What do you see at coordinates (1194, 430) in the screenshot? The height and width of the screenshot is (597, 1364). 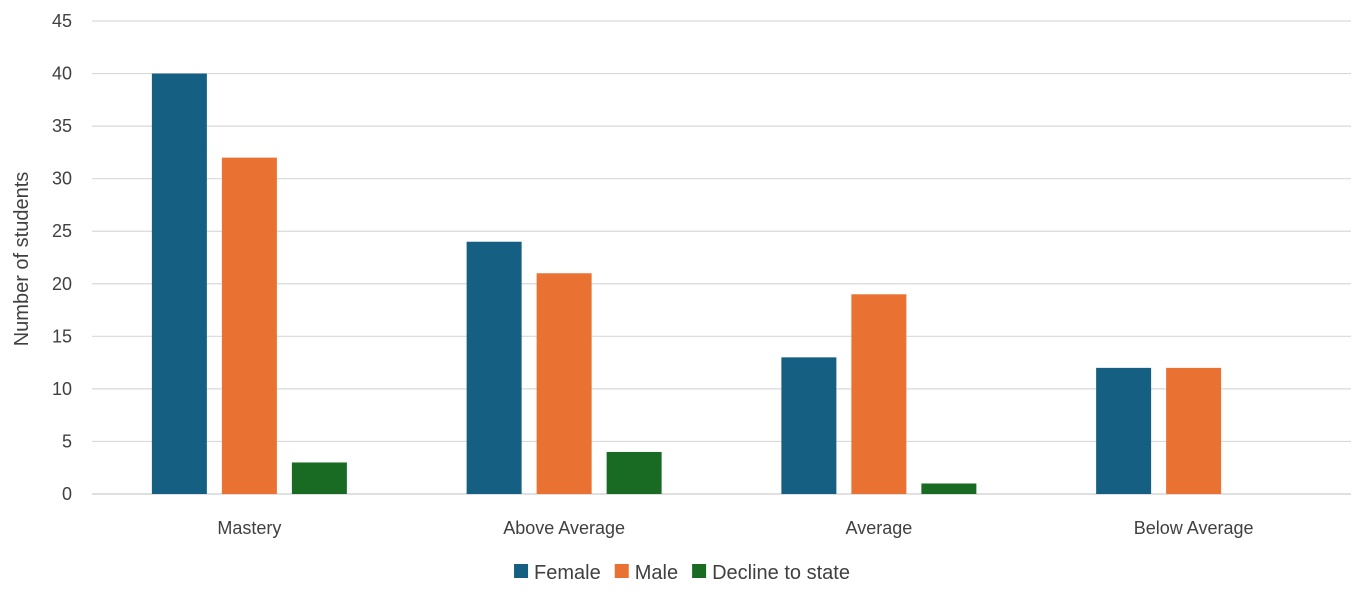 I see `bar-male-below-average` at bounding box center [1194, 430].